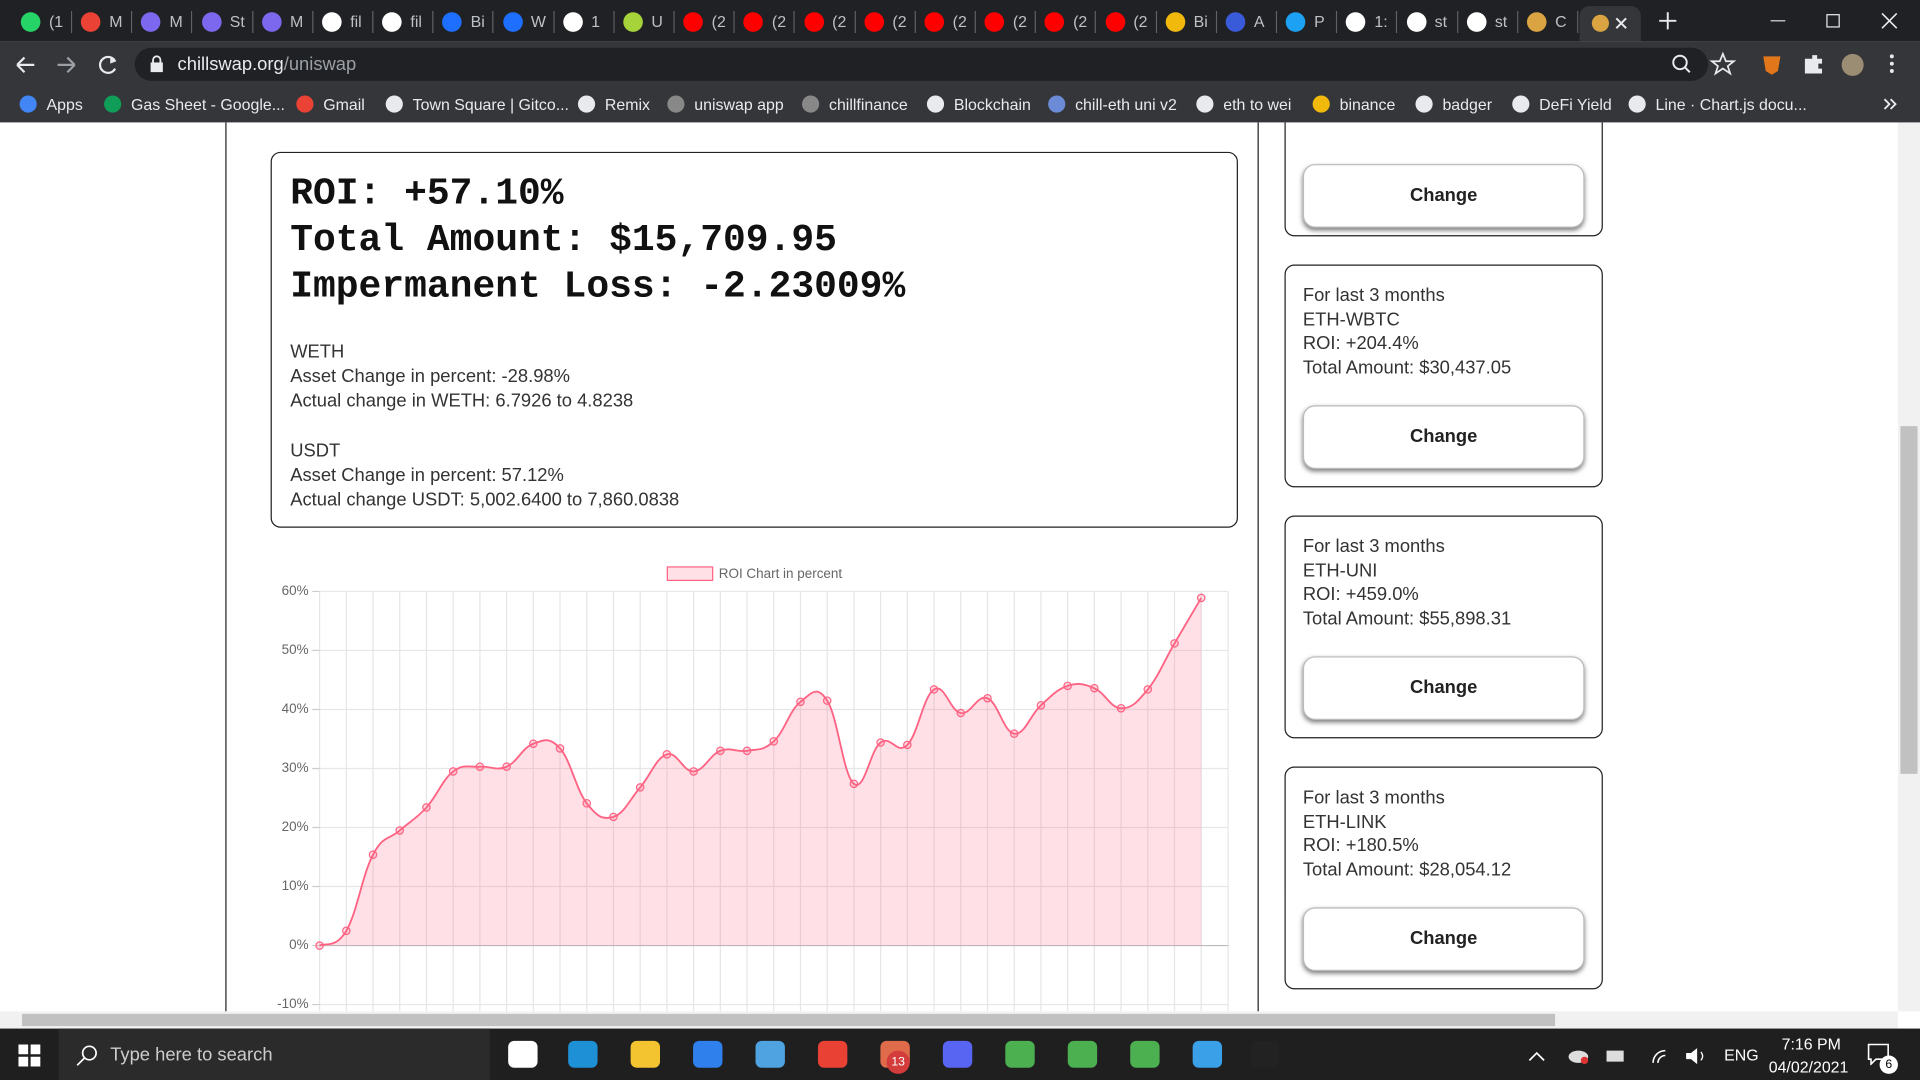 This screenshot has height=1080, width=1920. Describe the element at coordinates (67, 64) in the screenshot. I see `nav-buttons` at that location.